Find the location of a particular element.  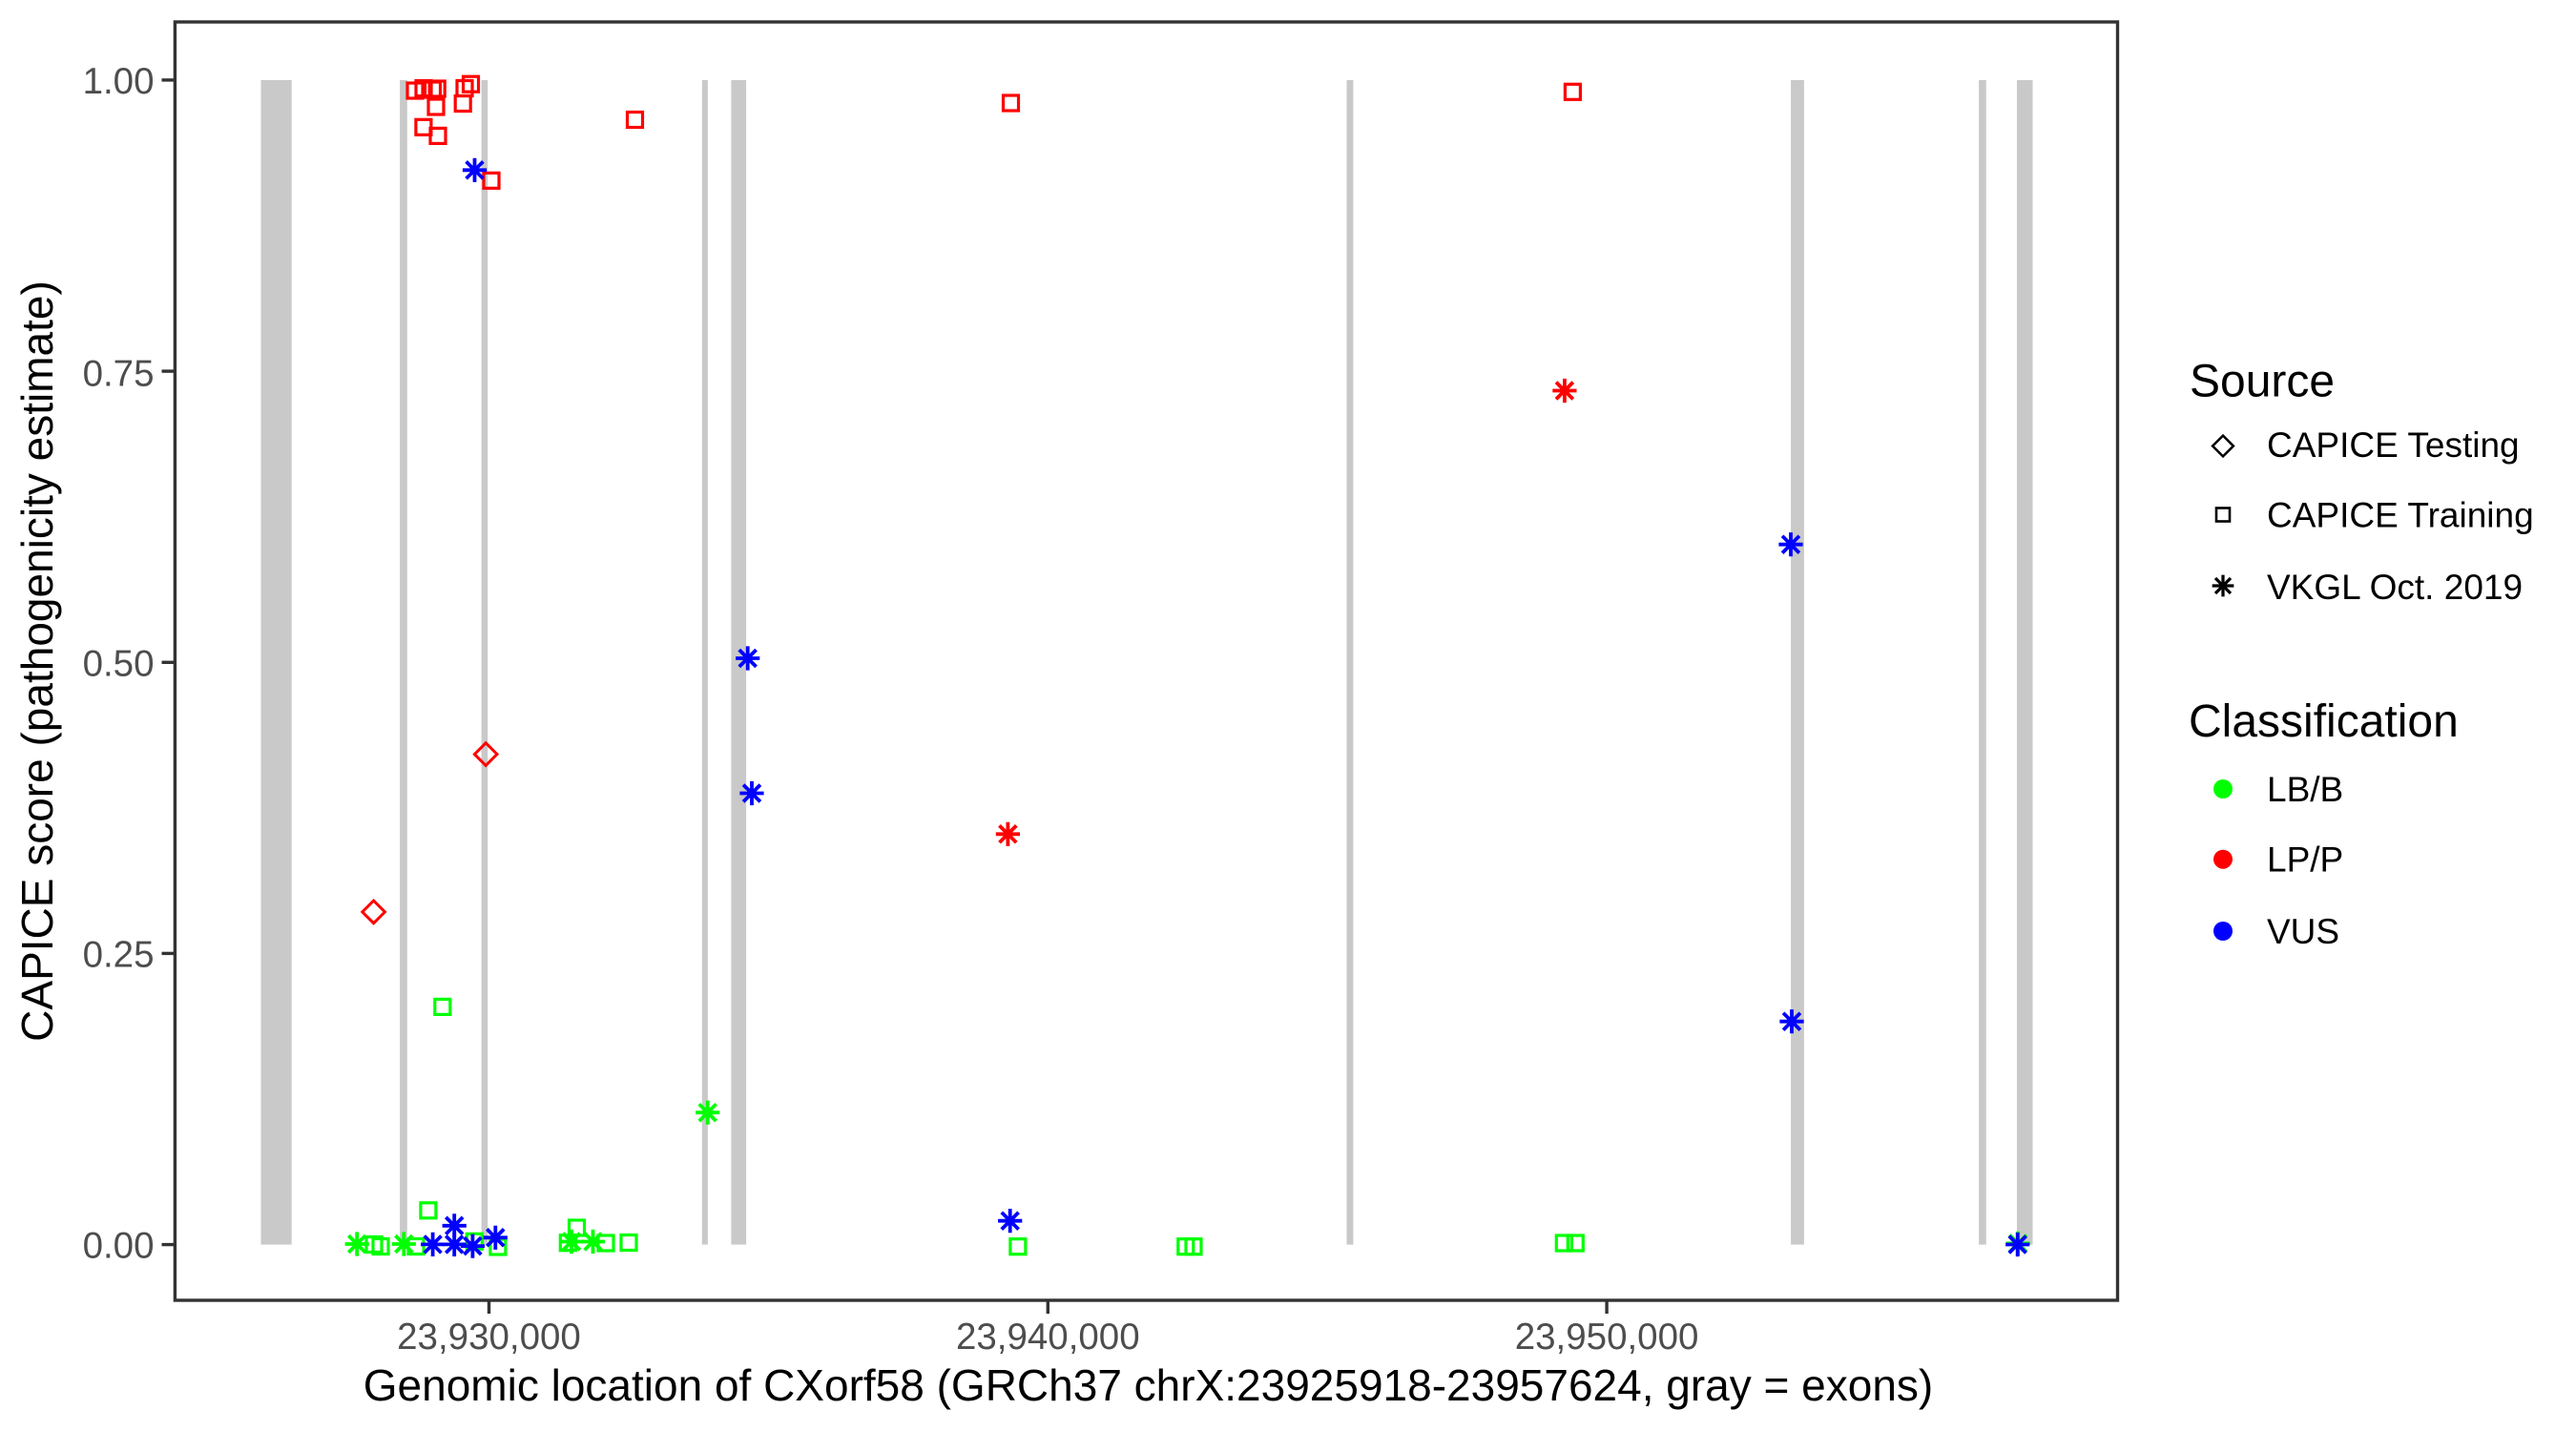

svg-text: Source is located at coordinates (2262, 382).